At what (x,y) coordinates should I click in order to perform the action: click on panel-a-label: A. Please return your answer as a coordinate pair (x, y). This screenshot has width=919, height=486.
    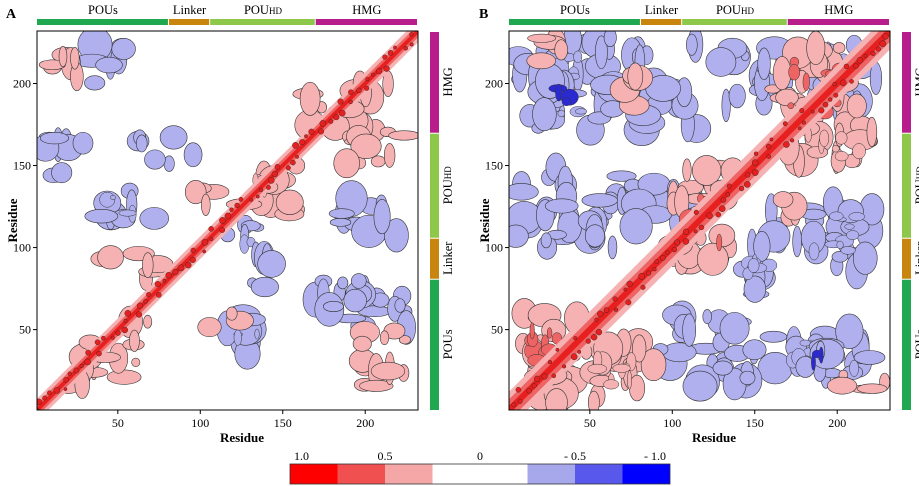
    Looking at the image, I should click on (11, 14).